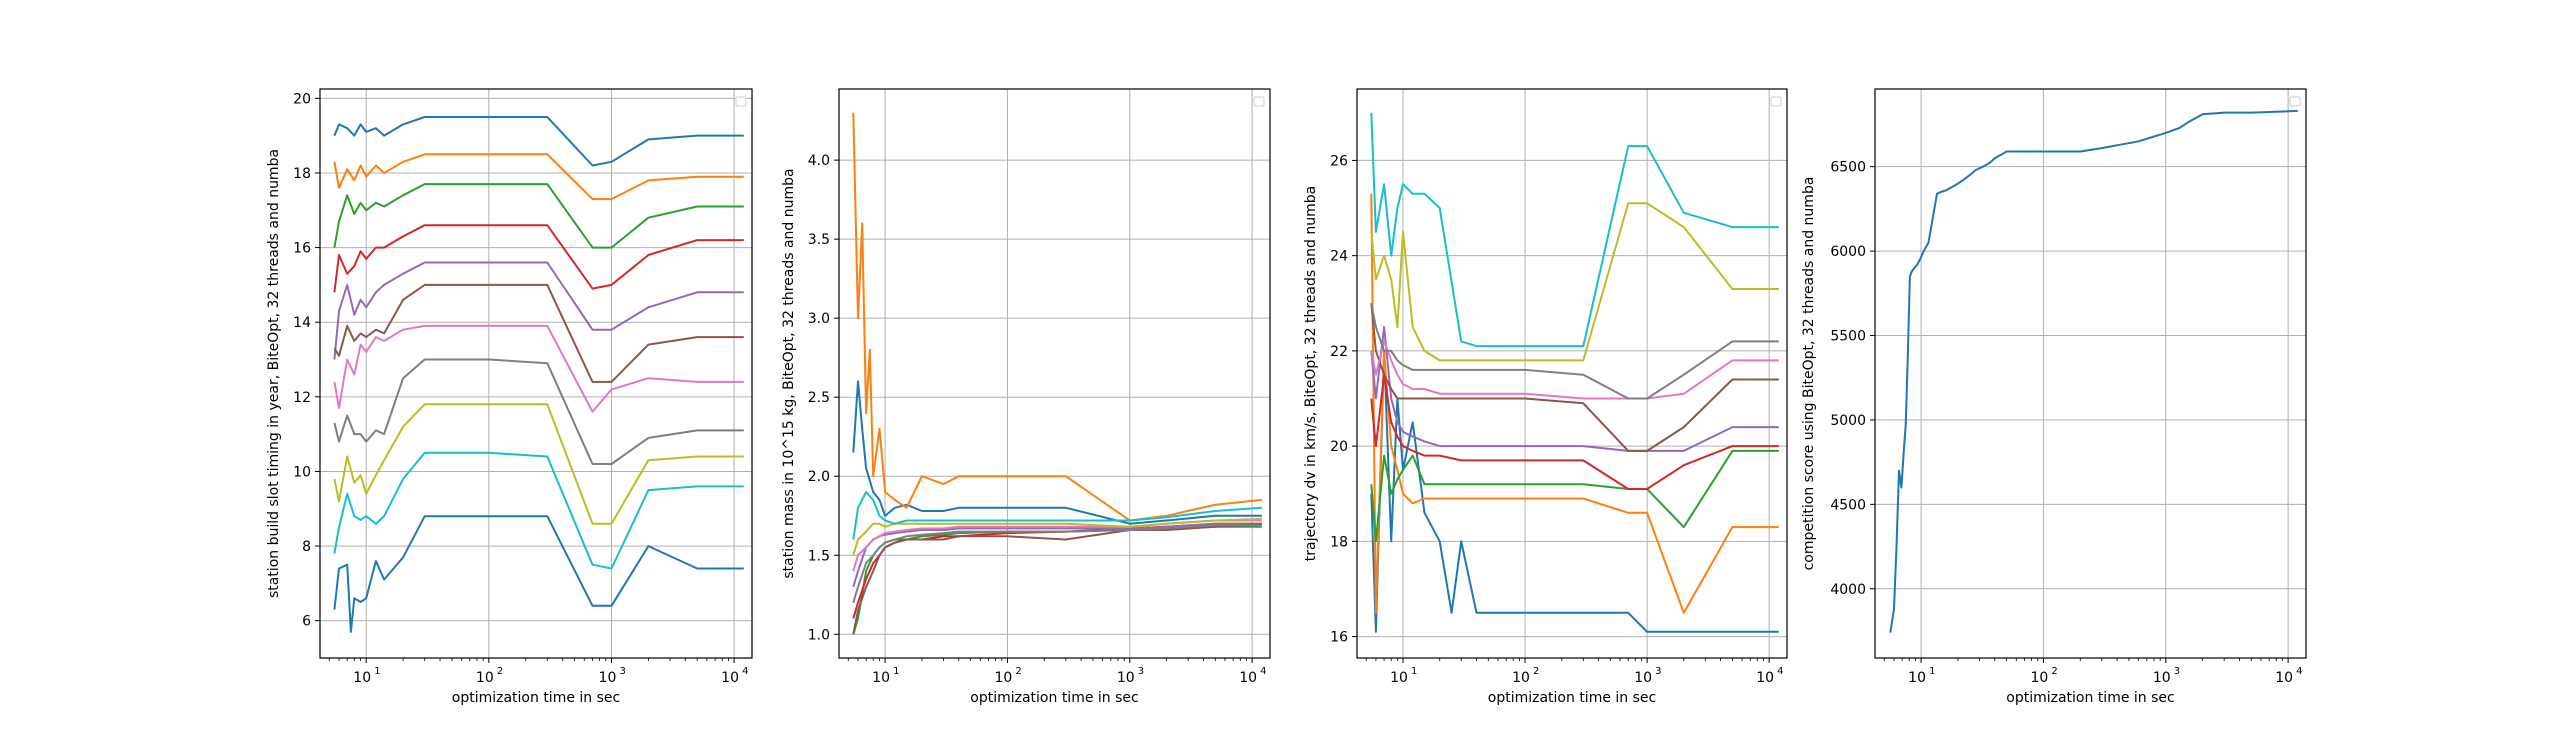  Describe the element at coordinates (819, 398) in the screenshot. I see `y-tick-label: 2.5` at that location.